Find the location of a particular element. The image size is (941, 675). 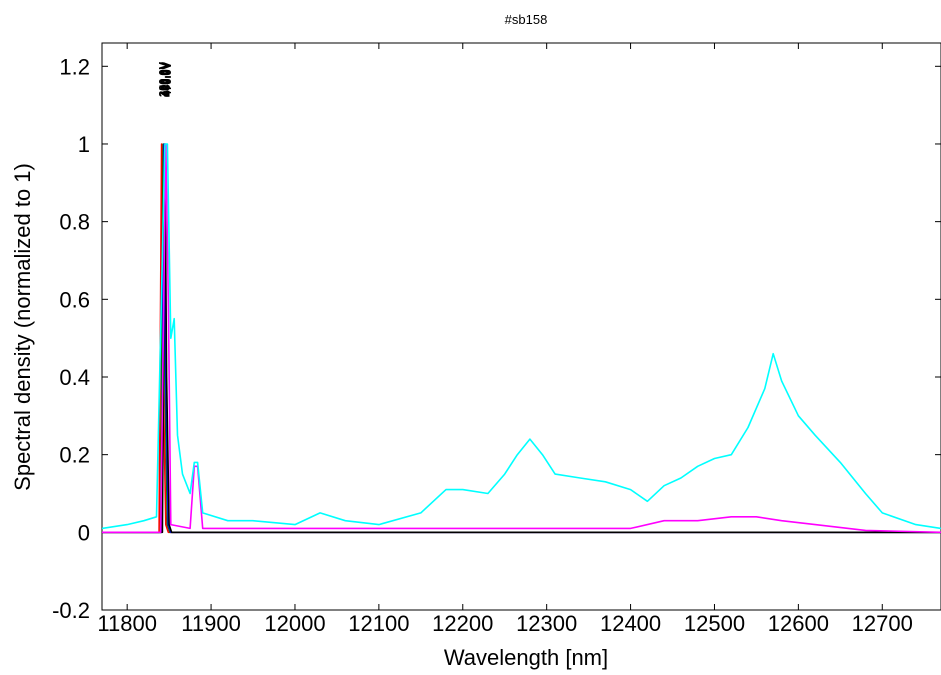

y-tick-label: 0.6 is located at coordinates (74, 299).